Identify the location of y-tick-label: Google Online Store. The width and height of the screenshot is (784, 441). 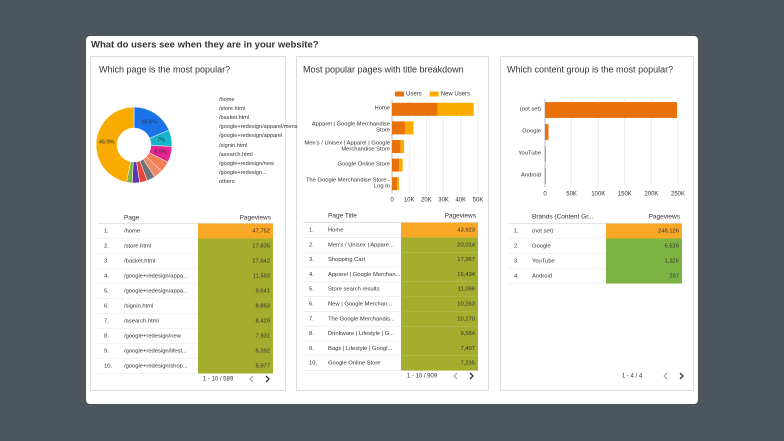
(363, 164).